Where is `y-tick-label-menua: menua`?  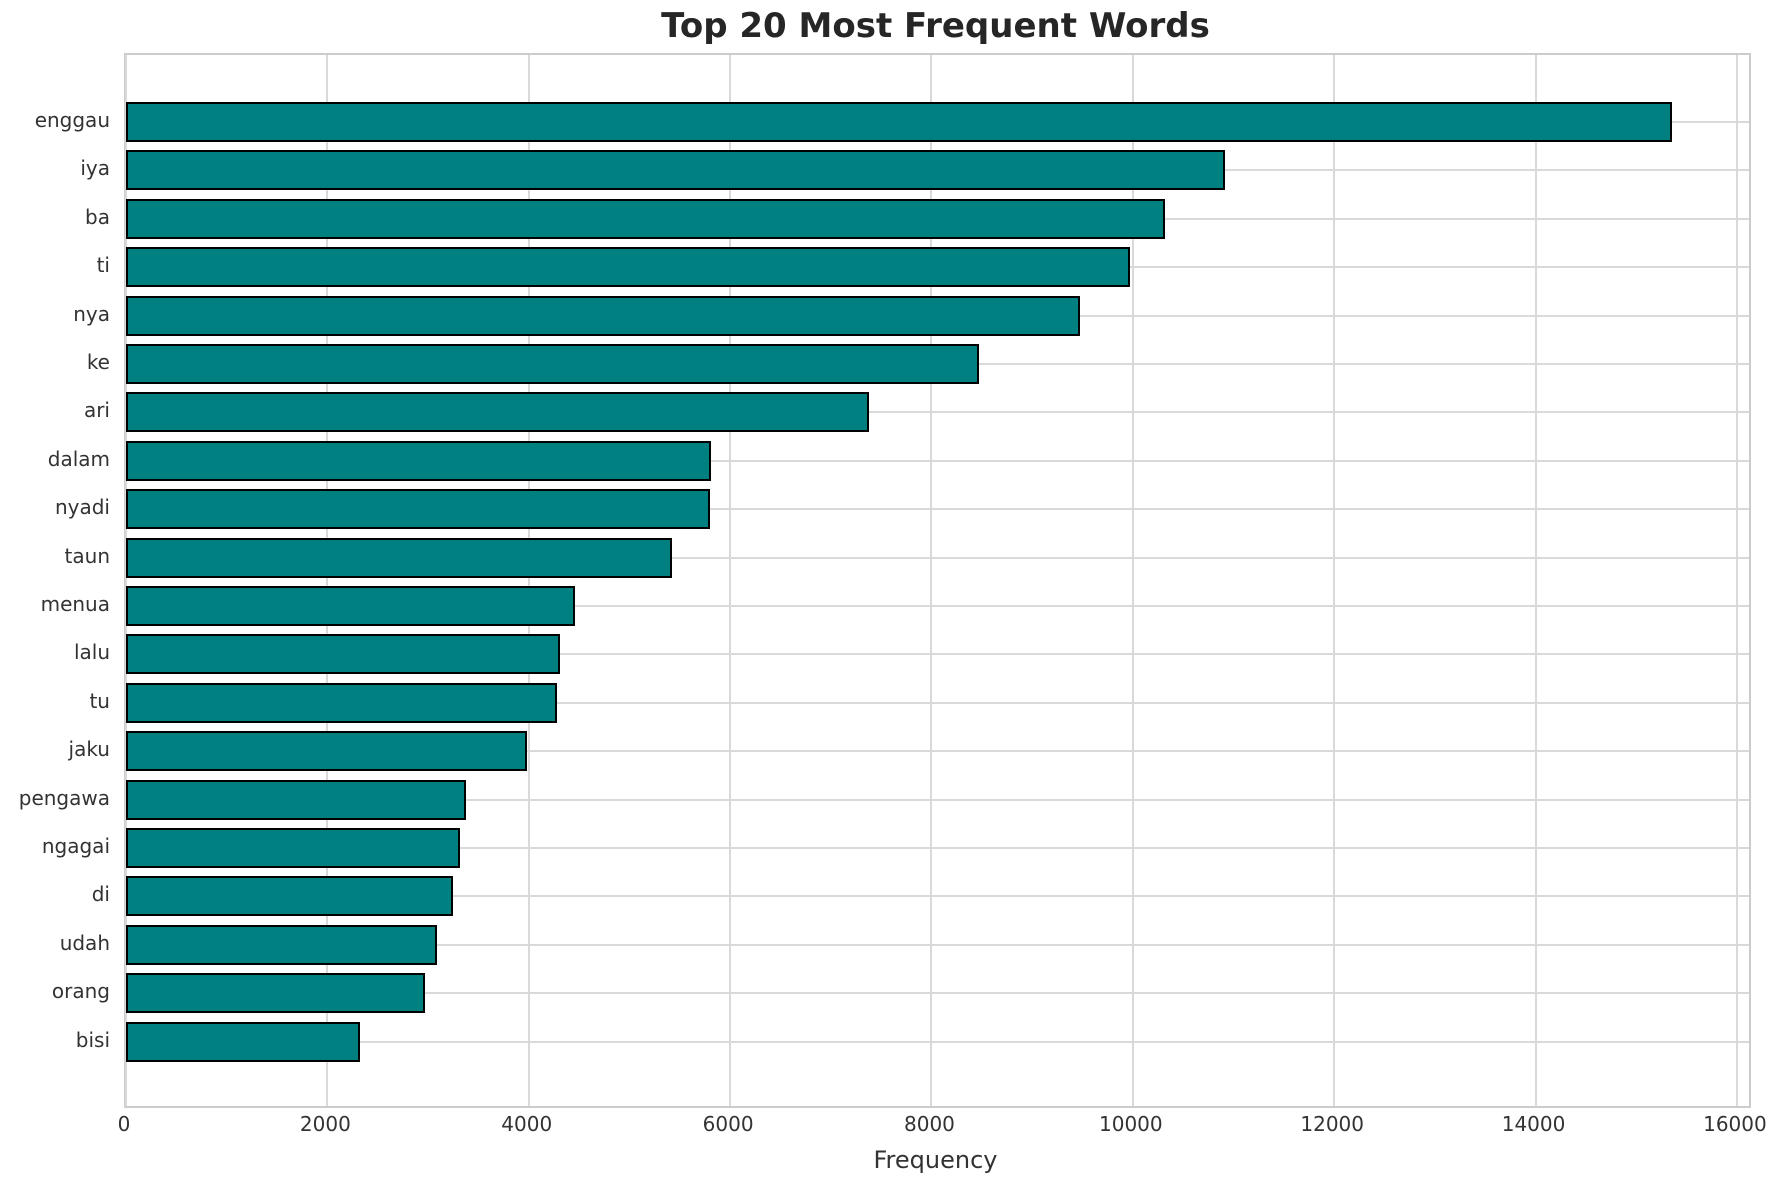 y-tick-label-menua: menua is located at coordinates (75, 604).